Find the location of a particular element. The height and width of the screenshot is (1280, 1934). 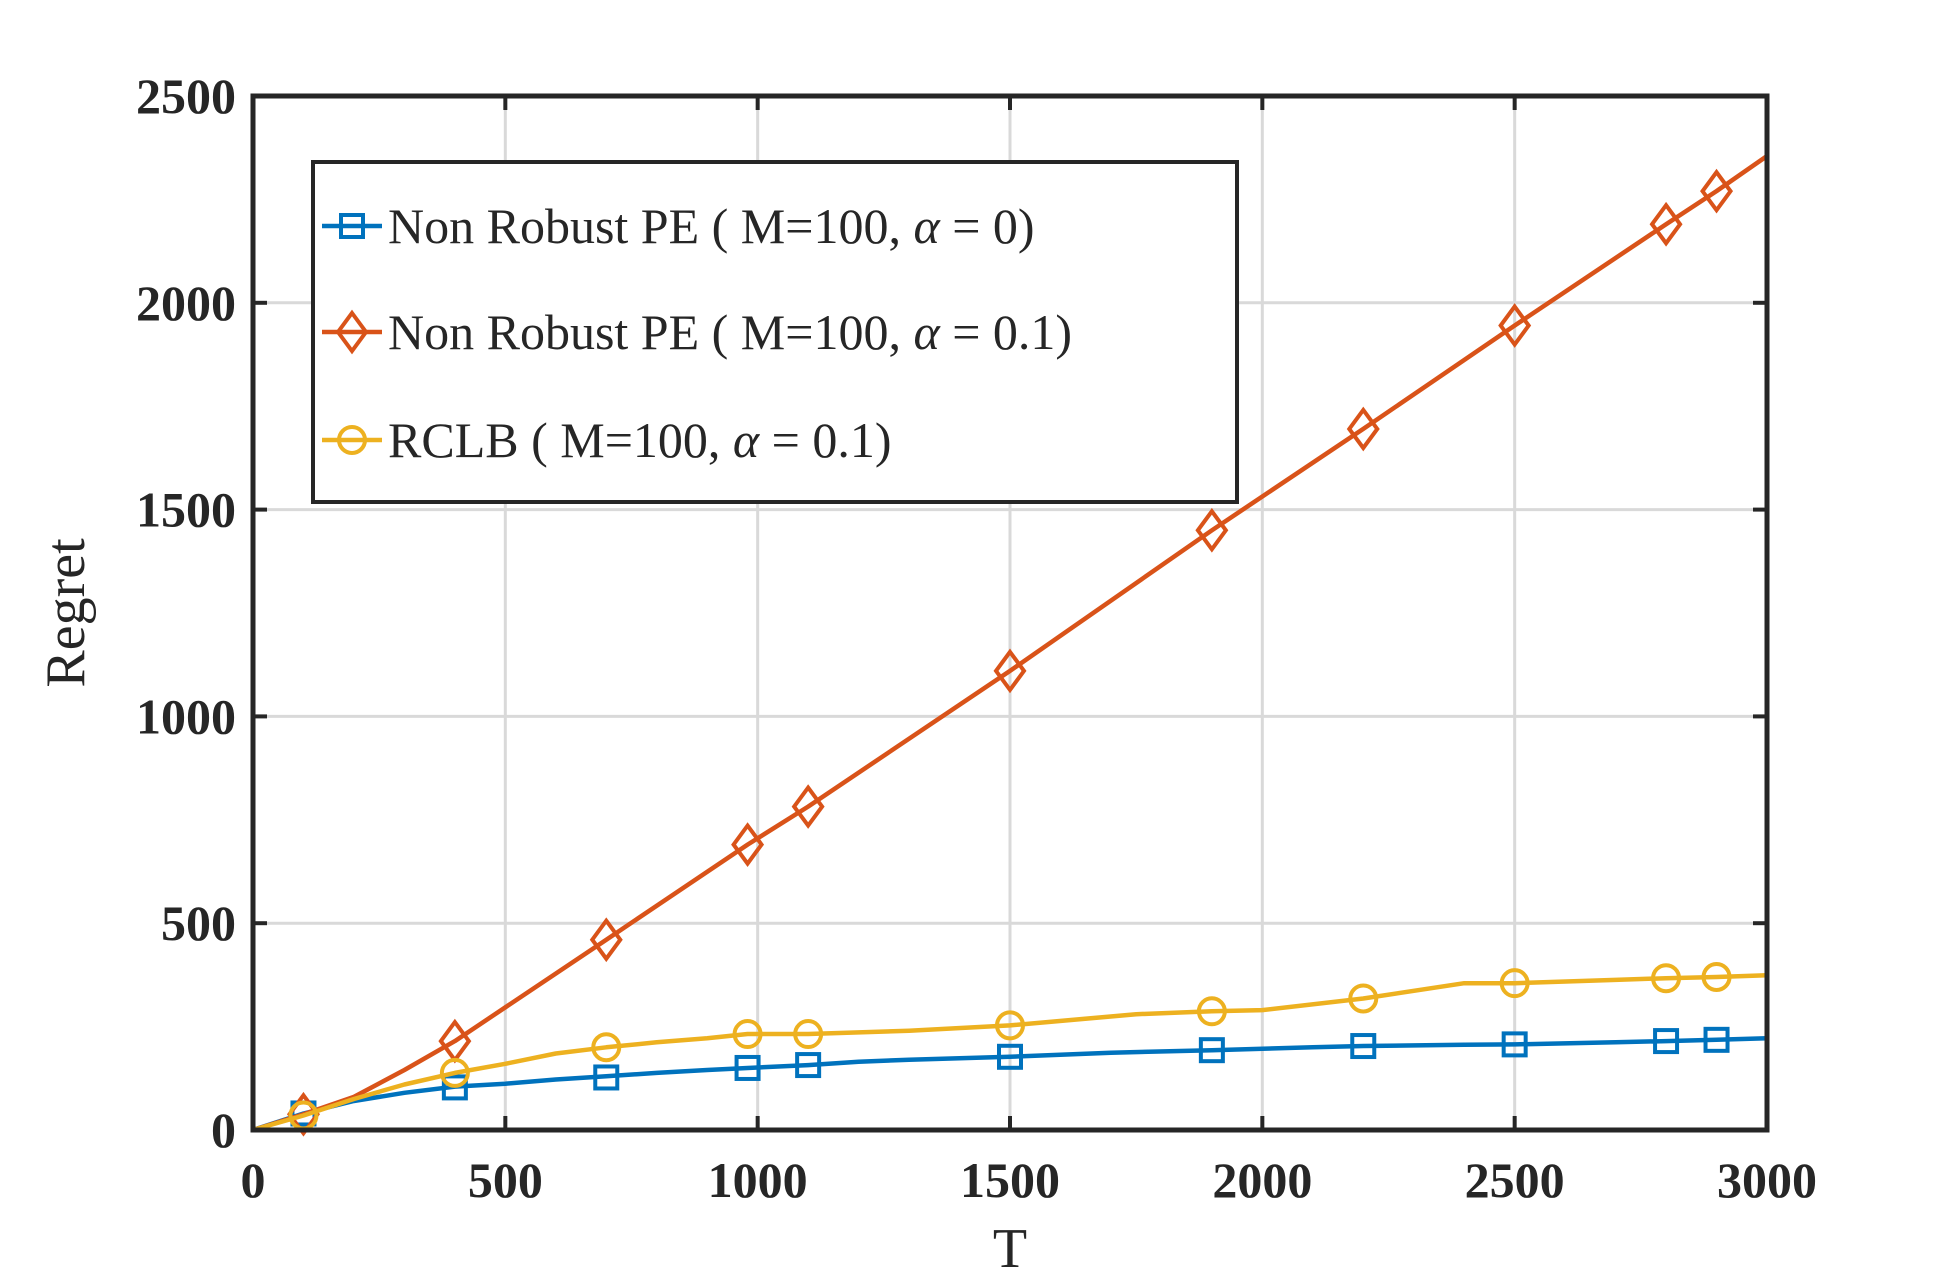

x-tick-label: 2000 is located at coordinates (1262, 1180).